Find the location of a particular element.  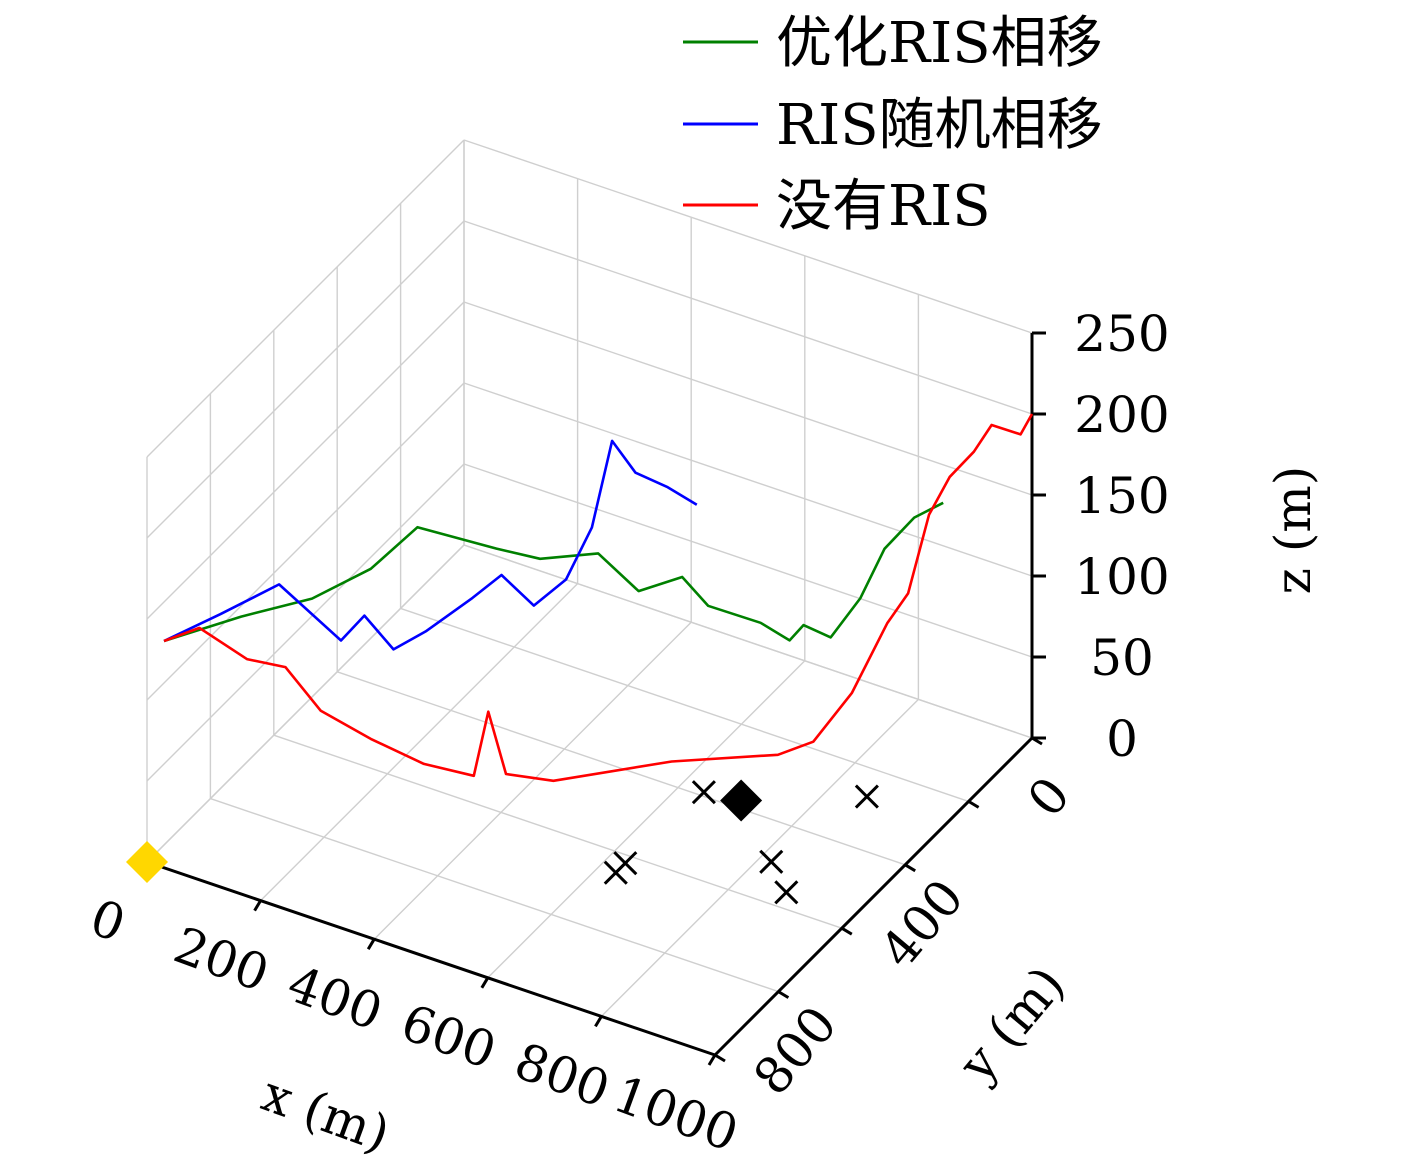

x-tick-label: 800 is located at coordinates (562, 1075).